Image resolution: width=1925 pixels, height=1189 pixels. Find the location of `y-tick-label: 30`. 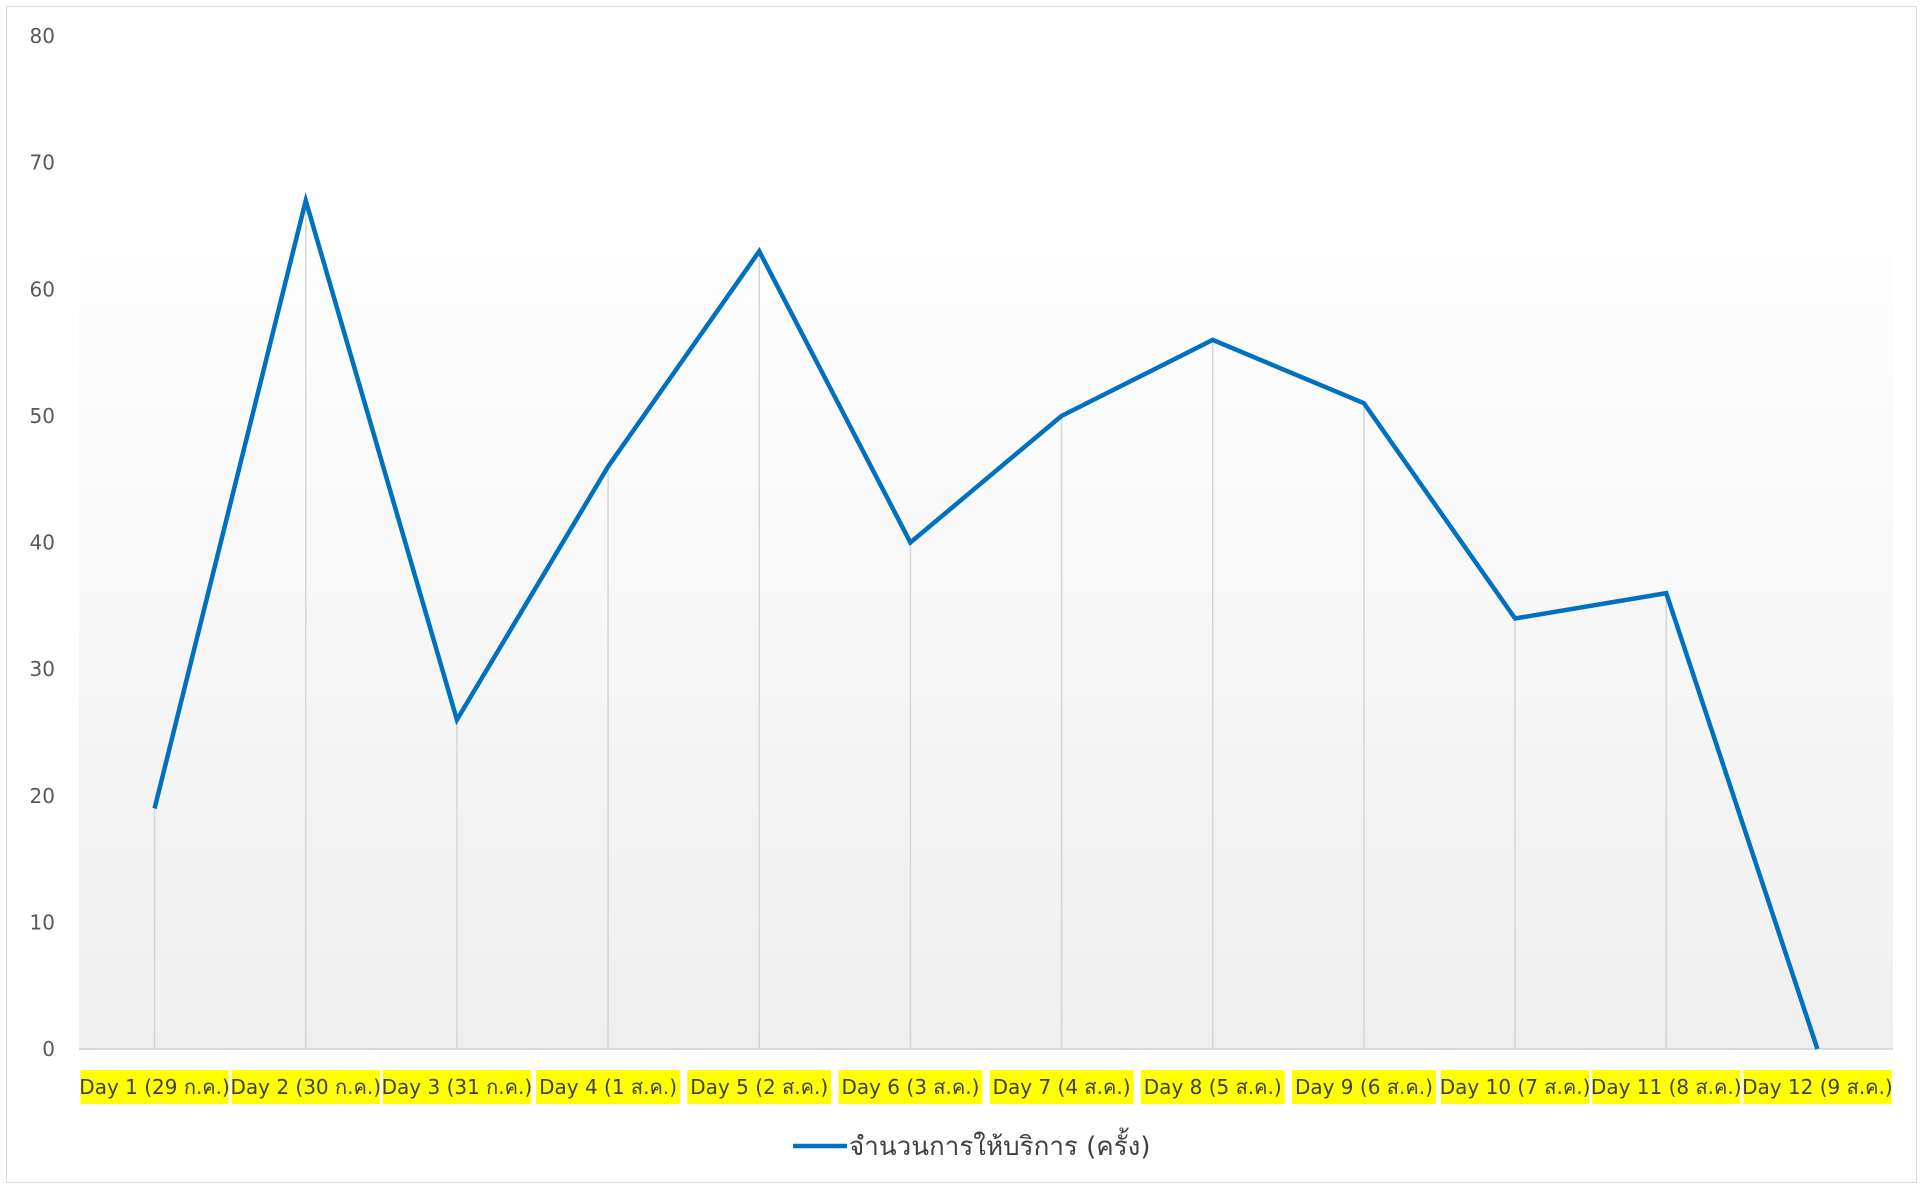

y-tick-label: 30 is located at coordinates (42, 669).